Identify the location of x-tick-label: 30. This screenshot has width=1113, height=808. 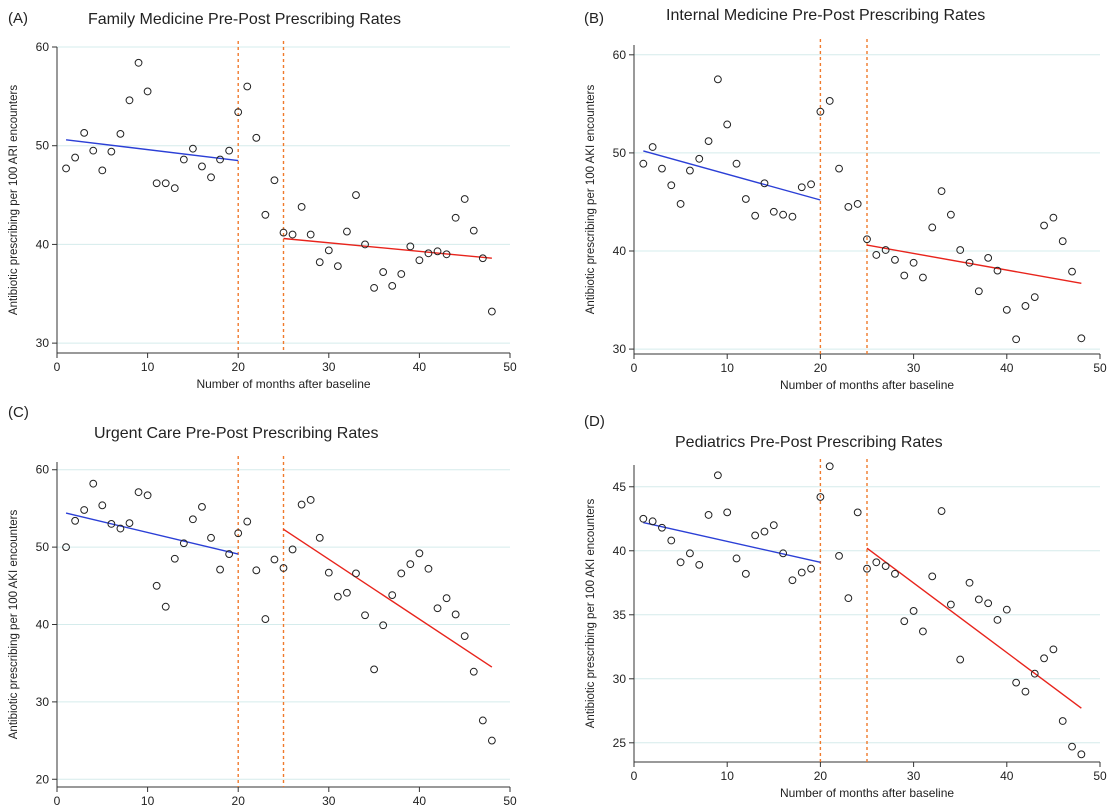
(914, 368).